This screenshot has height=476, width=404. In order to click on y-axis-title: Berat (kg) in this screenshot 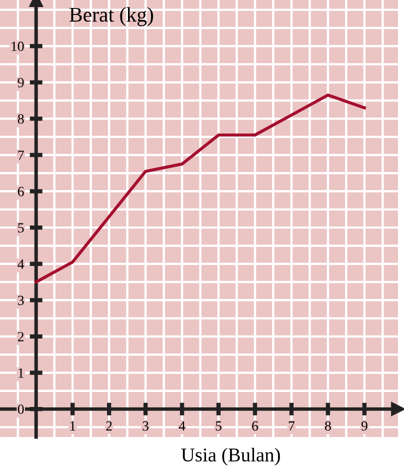, I will do `click(112, 16)`.